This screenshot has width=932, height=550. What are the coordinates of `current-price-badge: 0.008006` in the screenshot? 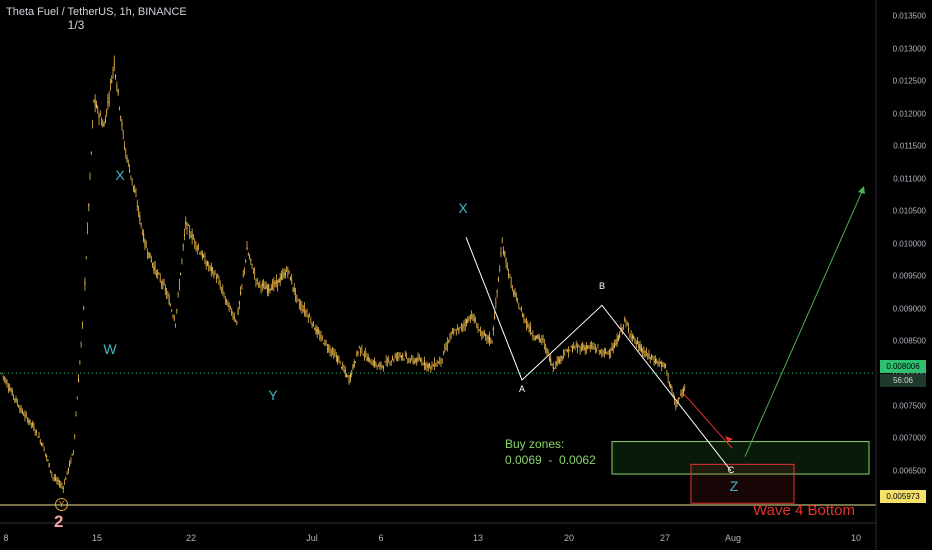 It's located at (903, 366).